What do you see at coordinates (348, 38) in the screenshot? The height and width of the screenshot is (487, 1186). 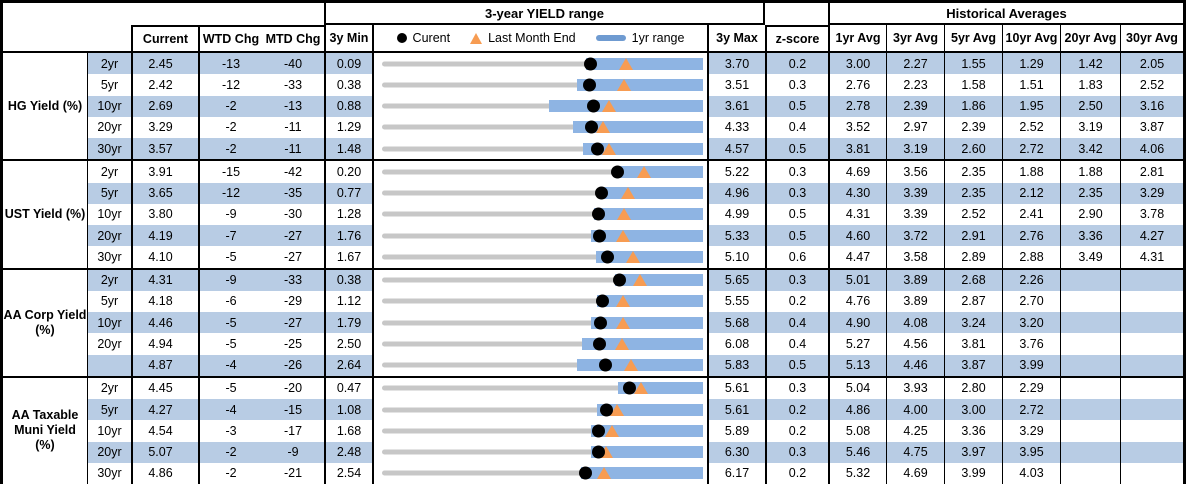 I see `col-header-3y-min: 3y Min` at bounding box center [348, 38].